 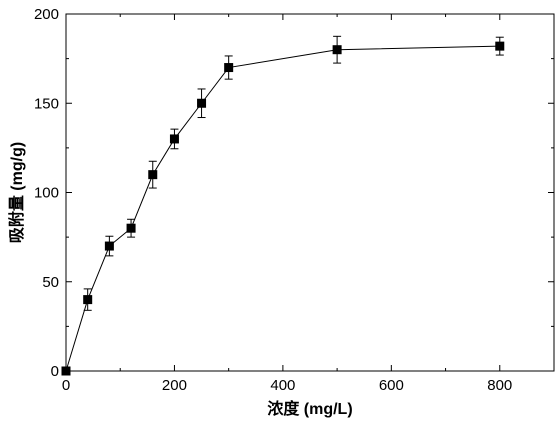 What do you see at coordinates (46, 14) in the screenshot?
I see `y-tick-label: 200` at bounding box center [46, 14].